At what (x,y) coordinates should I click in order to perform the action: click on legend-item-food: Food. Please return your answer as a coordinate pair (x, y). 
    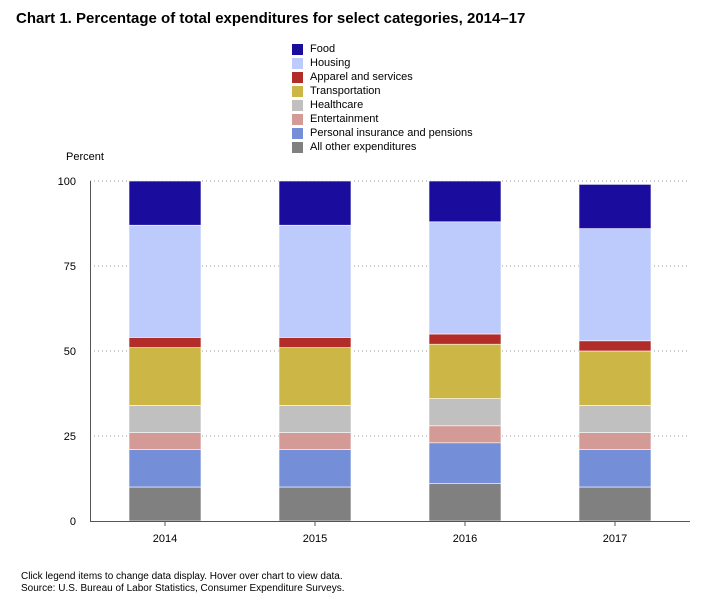
    Looking at the image, I should click on (382, 49).